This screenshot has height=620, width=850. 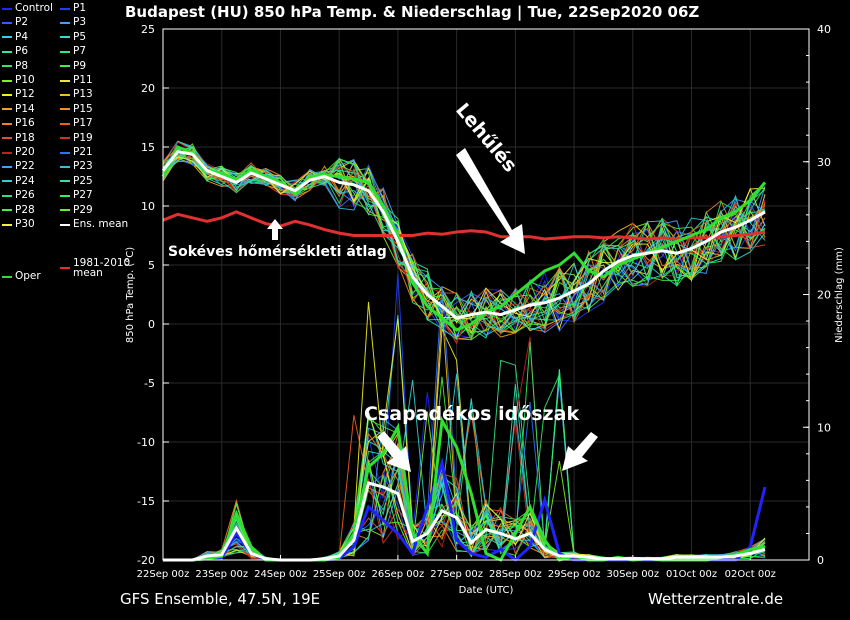 I want to click on legend-item: 1981-2010 mean, so click(x=98, y=268).